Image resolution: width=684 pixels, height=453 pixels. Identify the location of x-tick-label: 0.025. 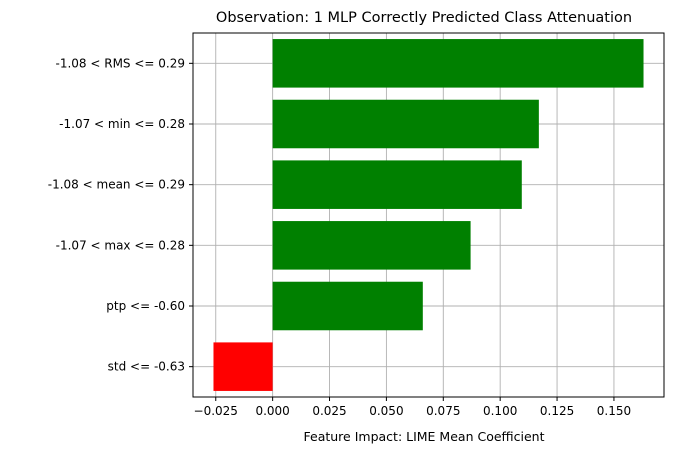
(329, 411).